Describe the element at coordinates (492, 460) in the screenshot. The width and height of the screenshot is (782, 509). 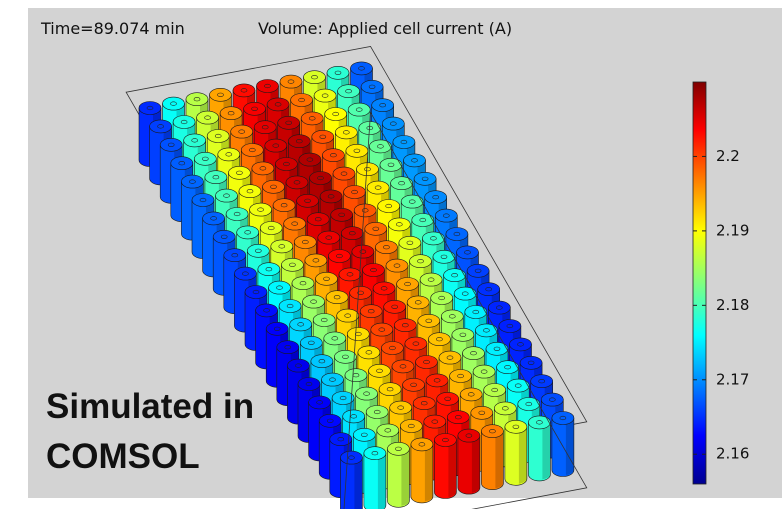
I see `cell-body` at that location.